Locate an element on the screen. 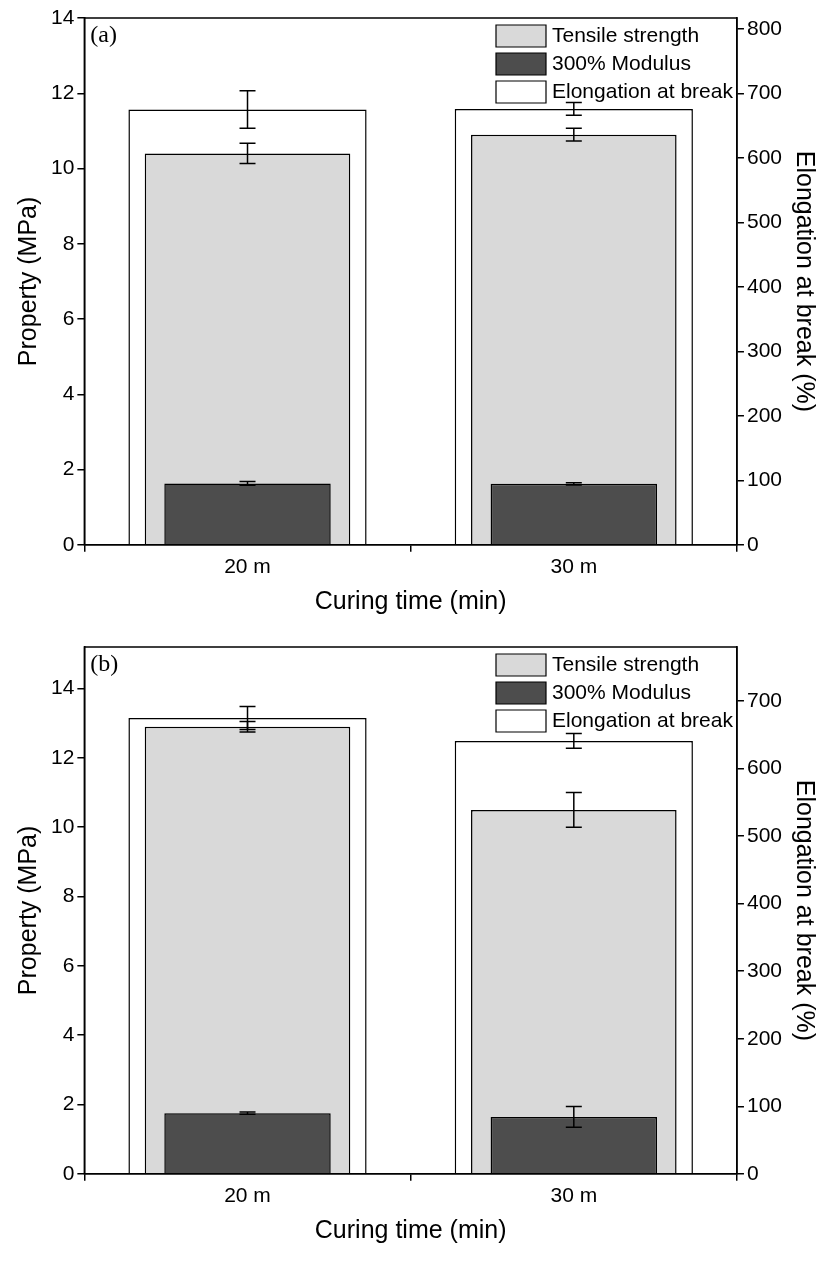 The width and height of the screenshot is (833, 1266). annotation: (b) is located at coordinates (104, 663).